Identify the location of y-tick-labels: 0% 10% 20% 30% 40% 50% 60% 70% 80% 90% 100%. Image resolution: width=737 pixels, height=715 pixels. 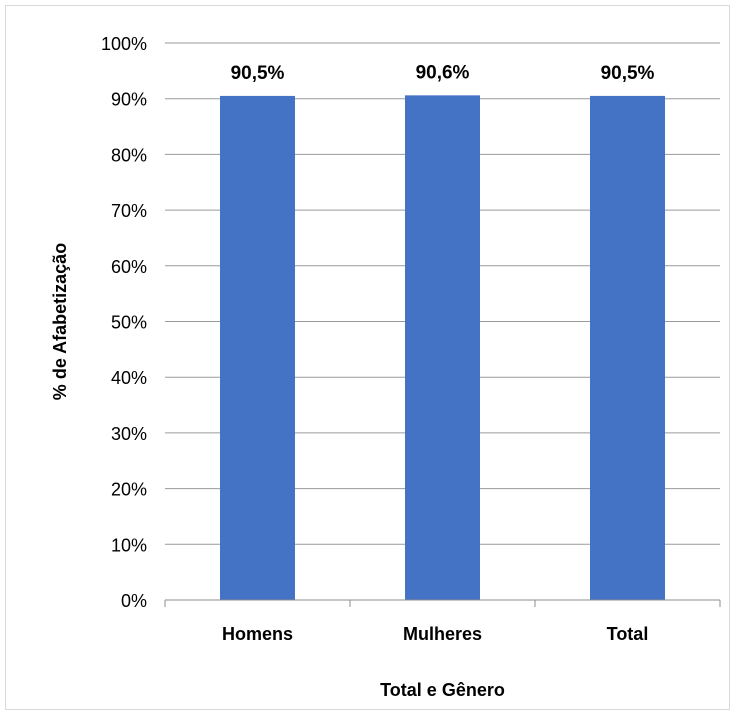
(124, 322).